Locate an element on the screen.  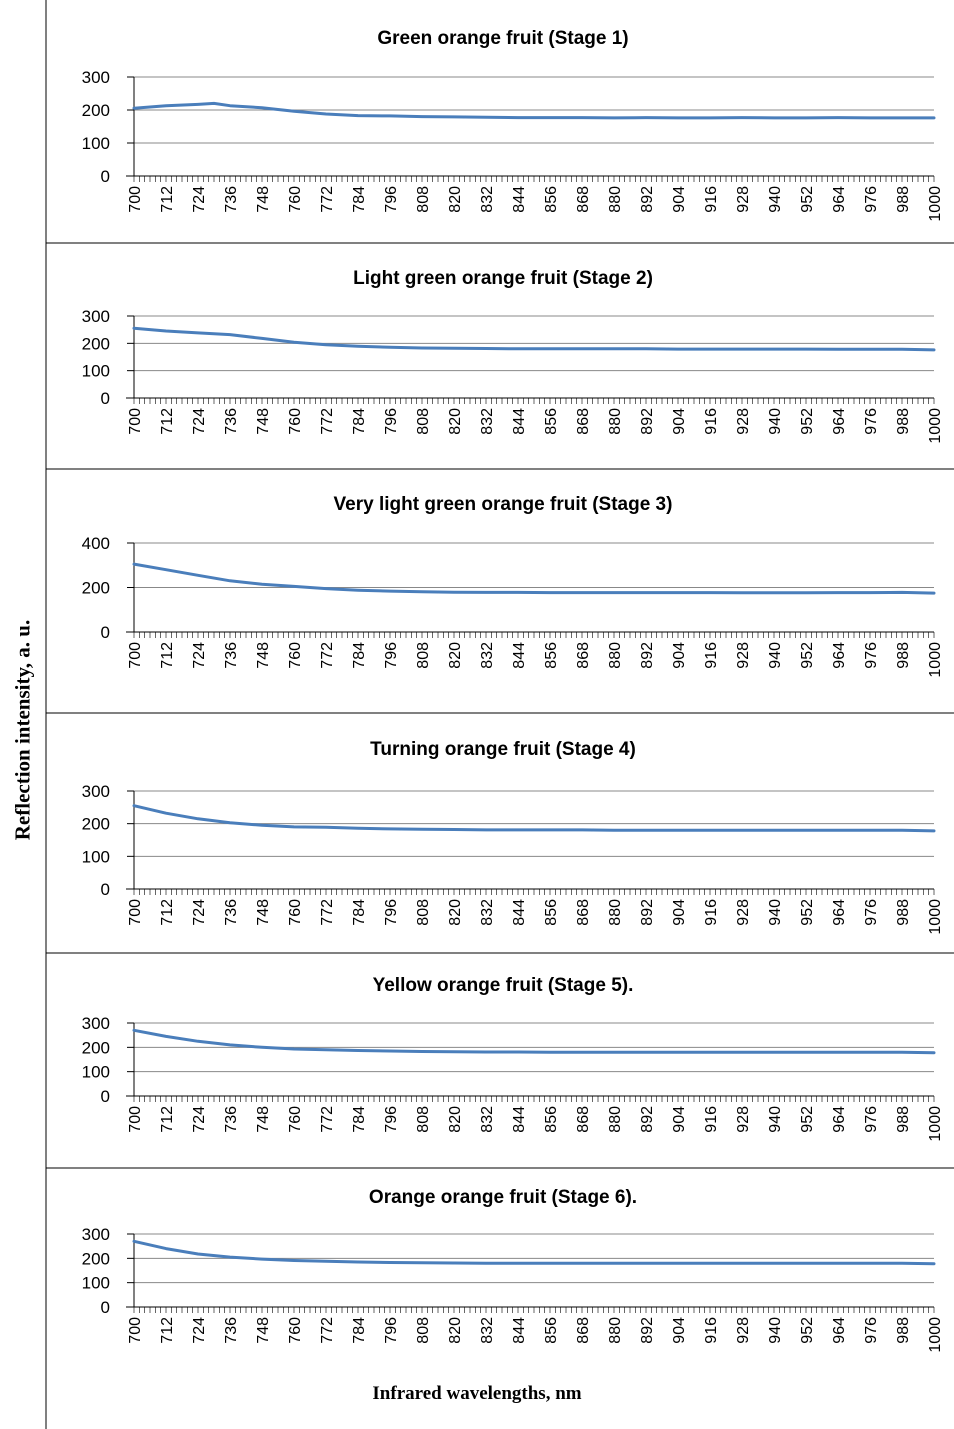
chart-title: Turning orange fruit (Stage 4) is located at coordinates (503, 749).